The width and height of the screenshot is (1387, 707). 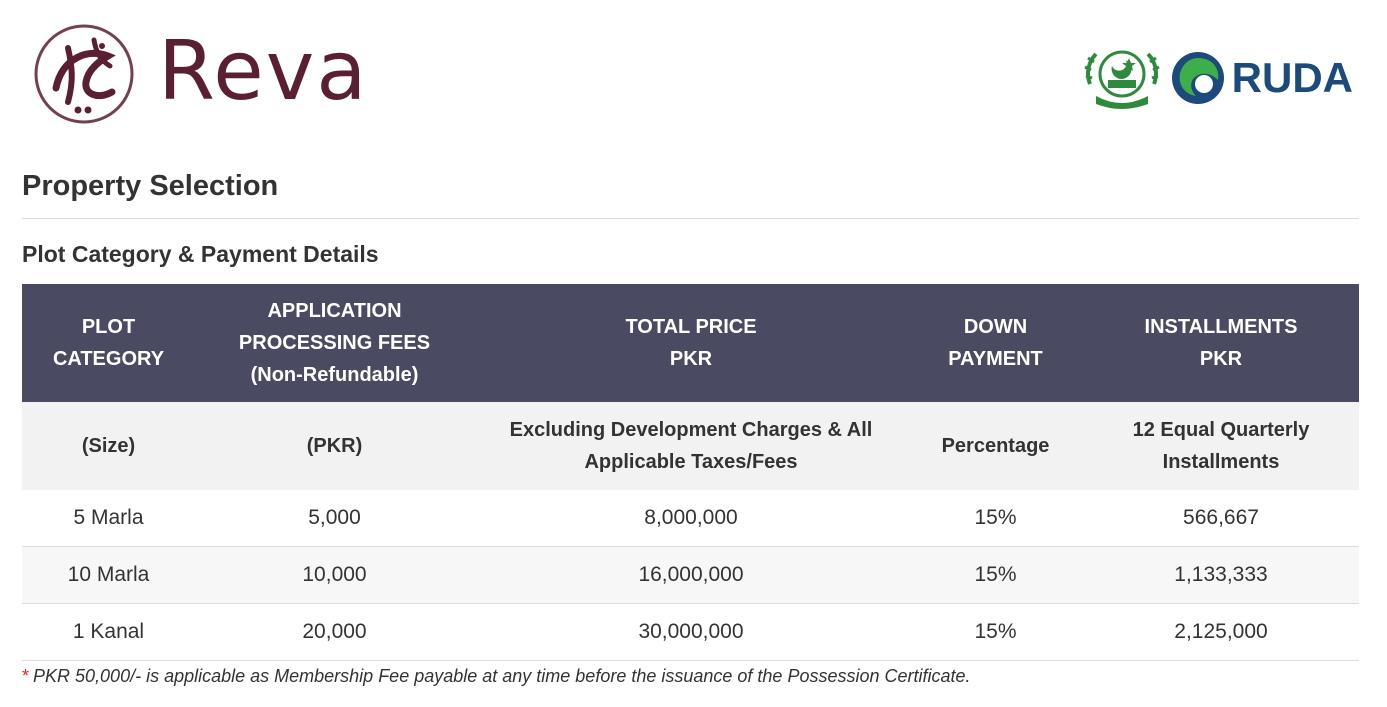 What do you see at coordinates (1197, 78) in the screenshot?
I see `ruda-logo-icon` at bounding box center [1197, 78].